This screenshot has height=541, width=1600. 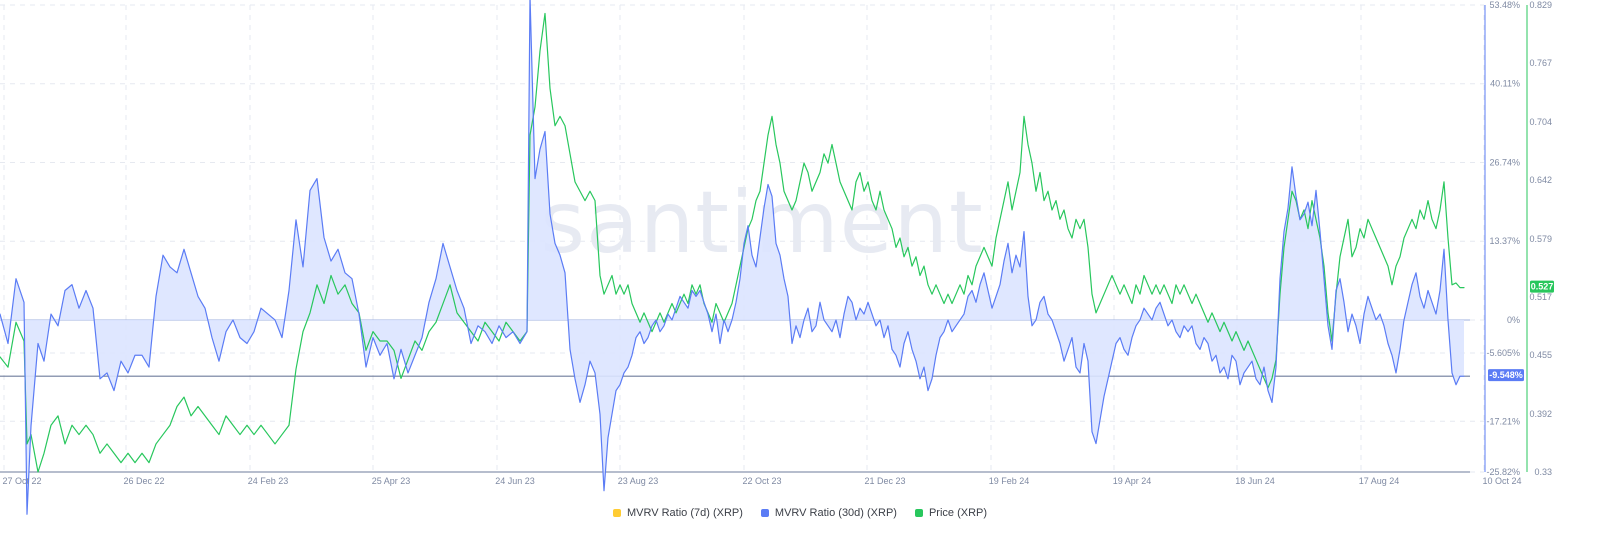 What do you see at coordinates (884, 481) in the screenshot?
I see `x-tick-label: 21 Dec 23` at bounding box center [884, 481].